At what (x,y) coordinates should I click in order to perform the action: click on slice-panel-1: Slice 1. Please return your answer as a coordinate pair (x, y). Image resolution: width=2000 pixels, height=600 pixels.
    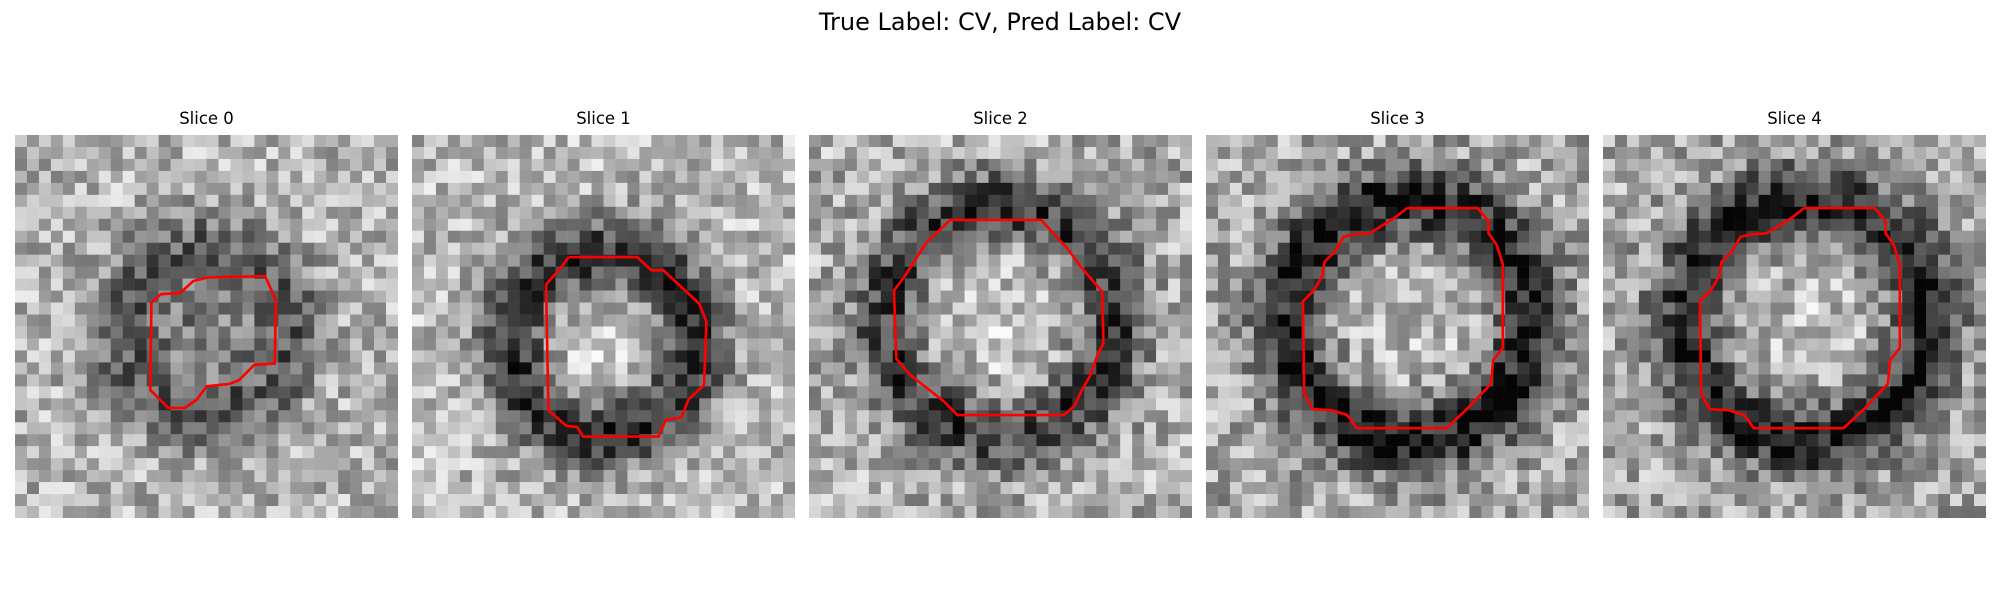
    Looking at the image, I should click on (603, 313).